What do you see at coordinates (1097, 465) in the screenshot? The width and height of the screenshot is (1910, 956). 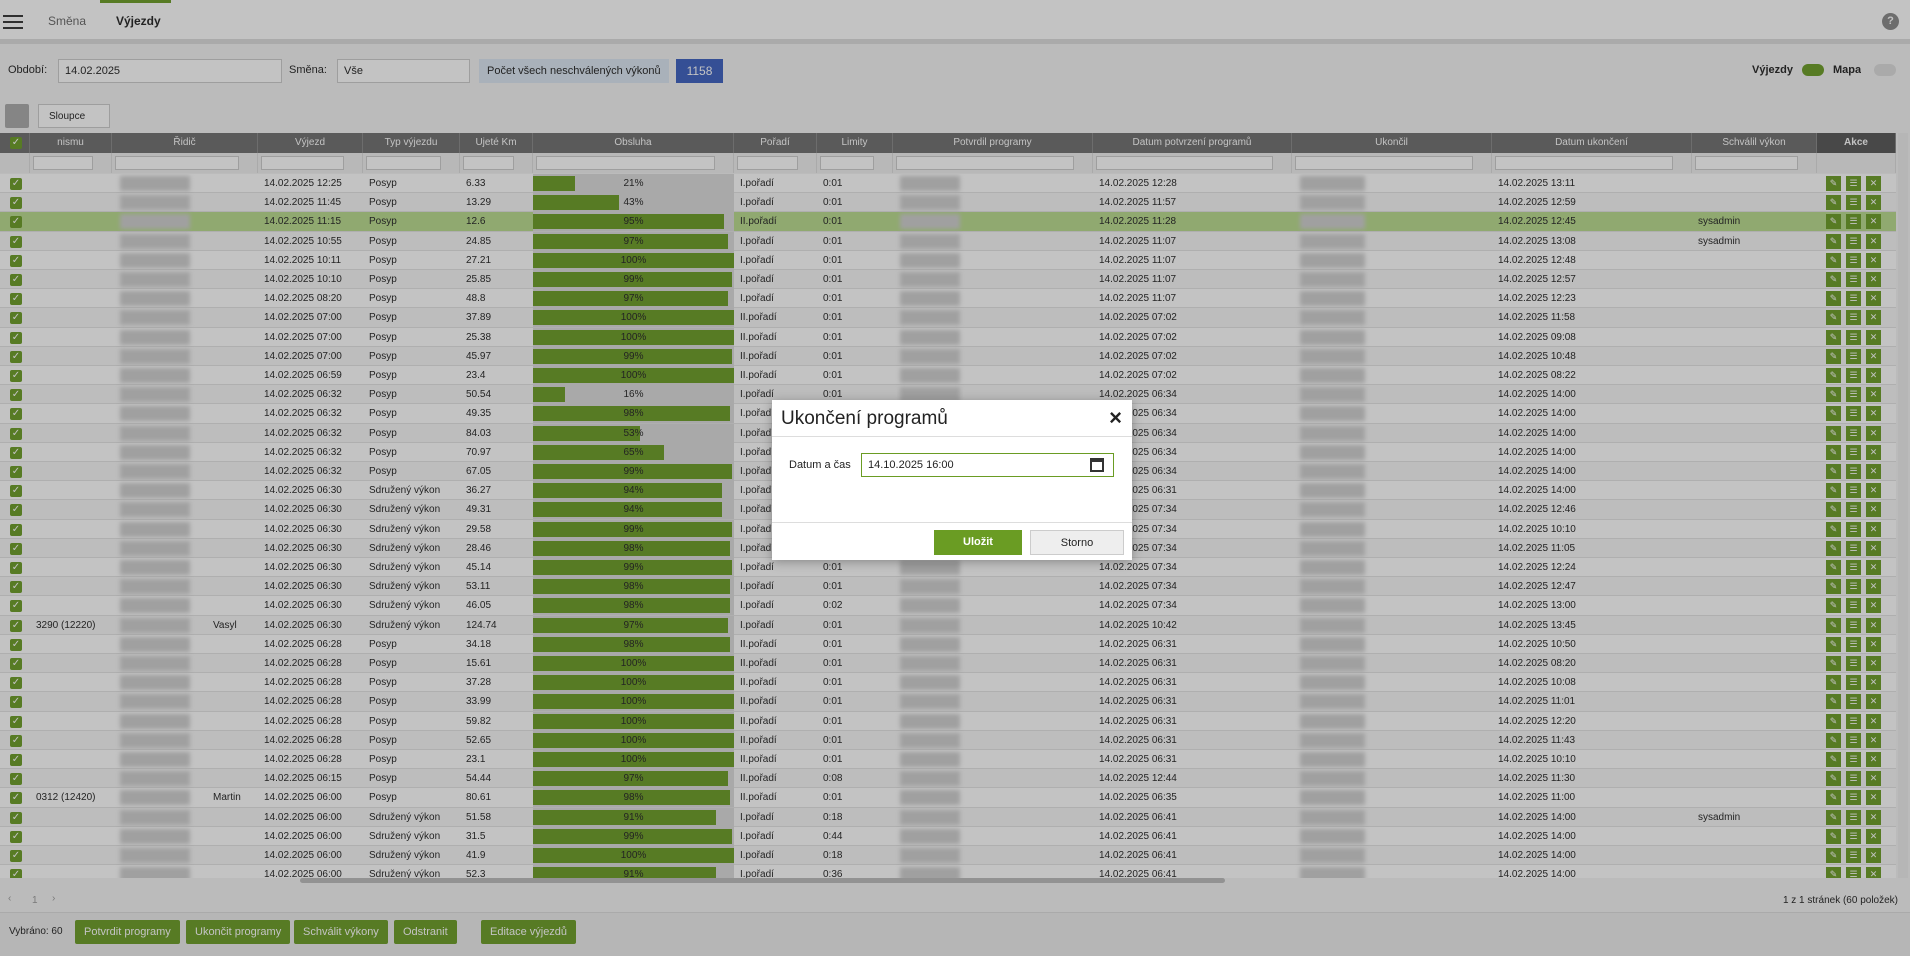 I see `calendar-icon` at bounding box center [1097, 465].